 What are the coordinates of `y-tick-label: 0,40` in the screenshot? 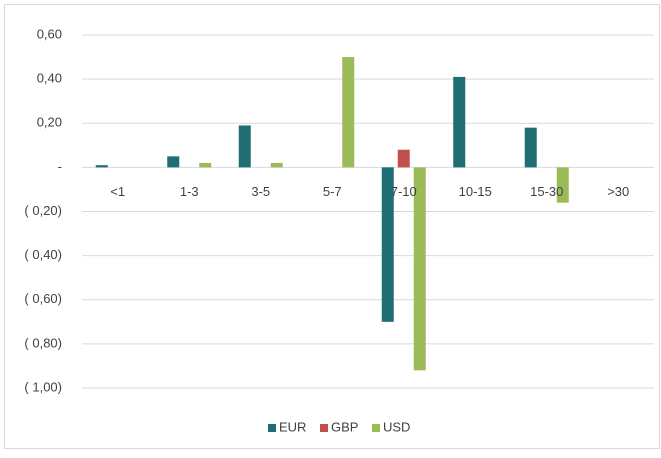 It's located at (49, 78).